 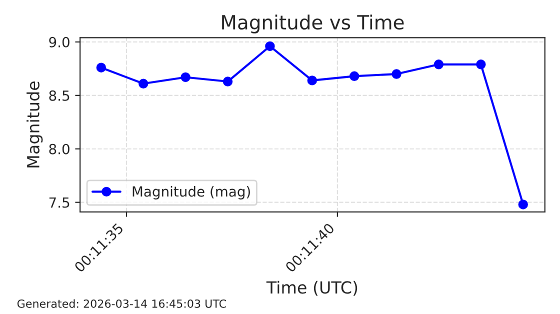 I want to click on text: Generated: 2026-03-14 16:45:03 UTC, so click(x=121, y=303).